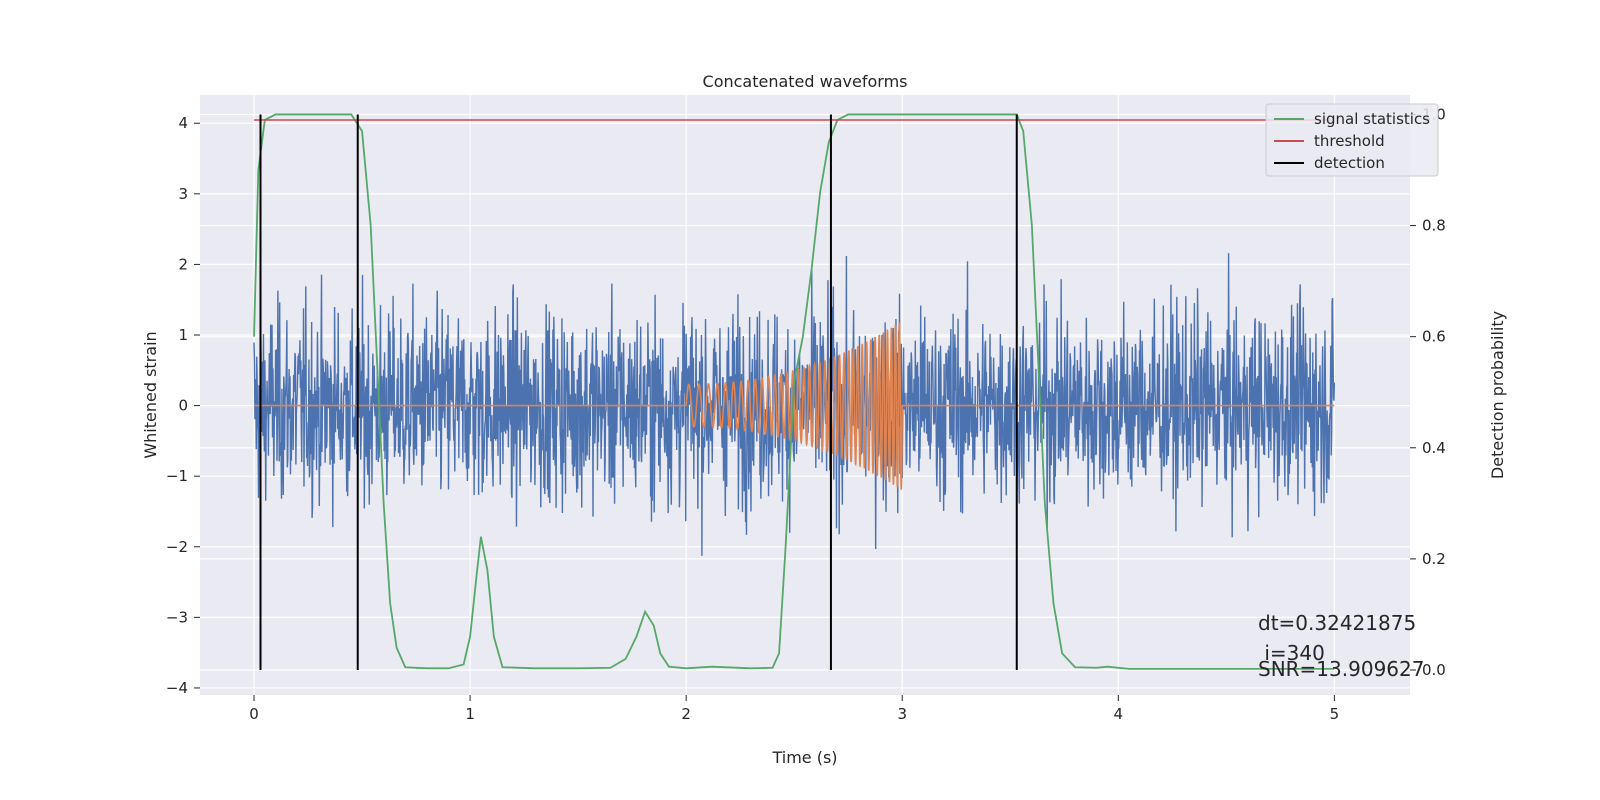 This screenshot has width=1600, height=800. What do you see at coordinates (183, 264) in the screenshot?
I see `y-left-tick-label: 2` at bounding box center [183, 264].